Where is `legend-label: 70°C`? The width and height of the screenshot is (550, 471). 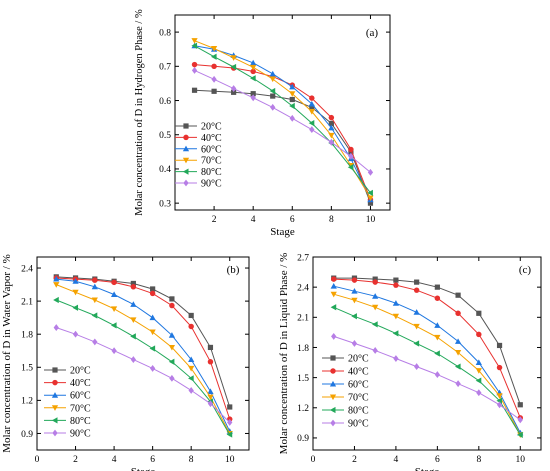
legend-label: 70°C is located at coordinates (358, 398).